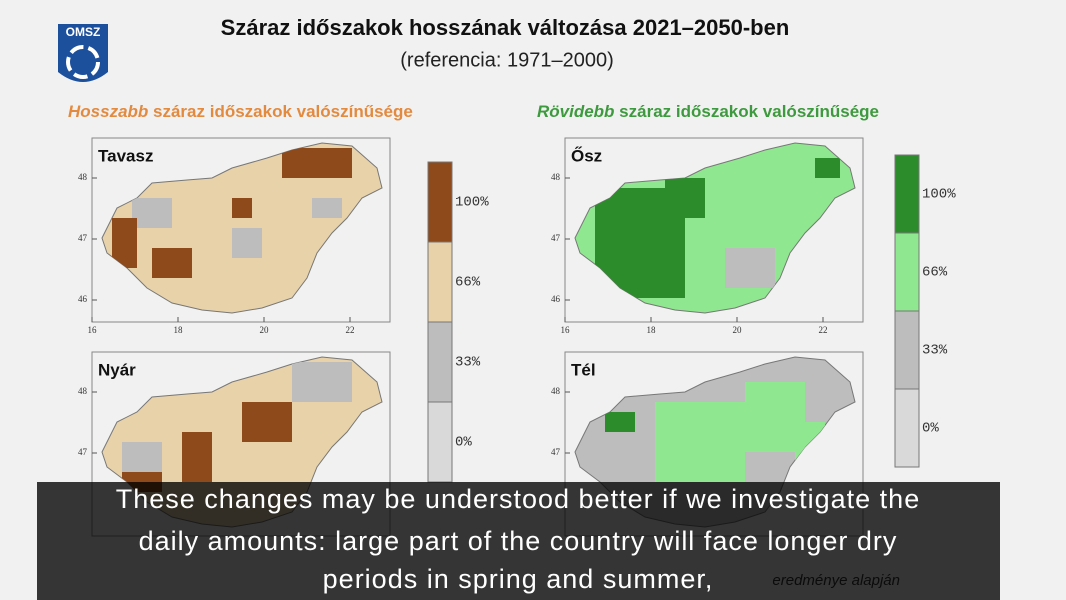 This screenshot has width=1066, height=600. I want to click on caption-line: periods in spring and summer,, so click(518, 579).